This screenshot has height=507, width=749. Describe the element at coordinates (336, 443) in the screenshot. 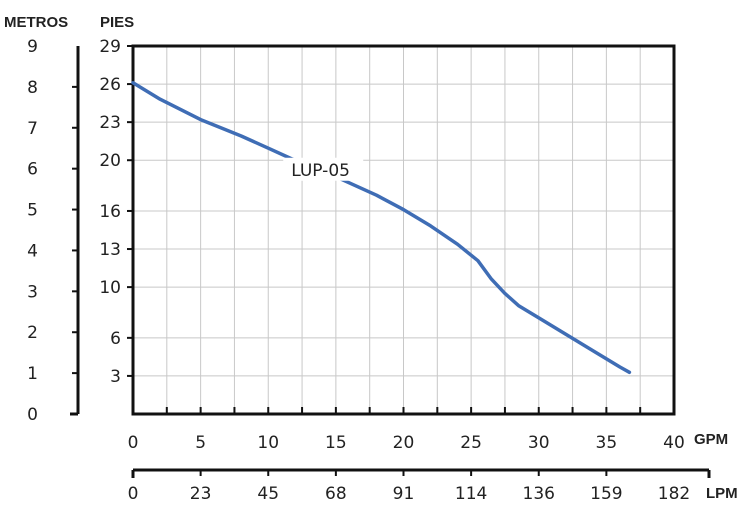

I see `gpm-tick-label: 15` at that location.